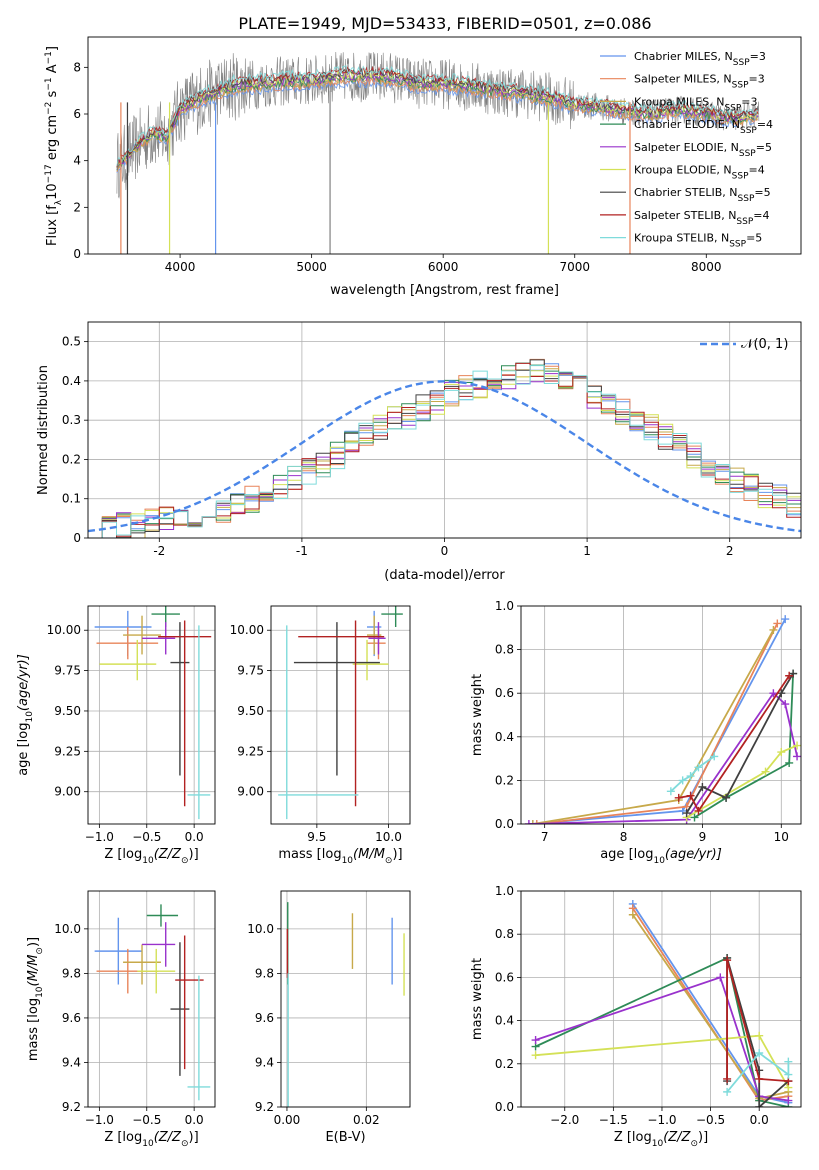 The height and width of the screenshot is (1170, 819). I want to click on y-tick-label: 9.2, so click(264, 1107).